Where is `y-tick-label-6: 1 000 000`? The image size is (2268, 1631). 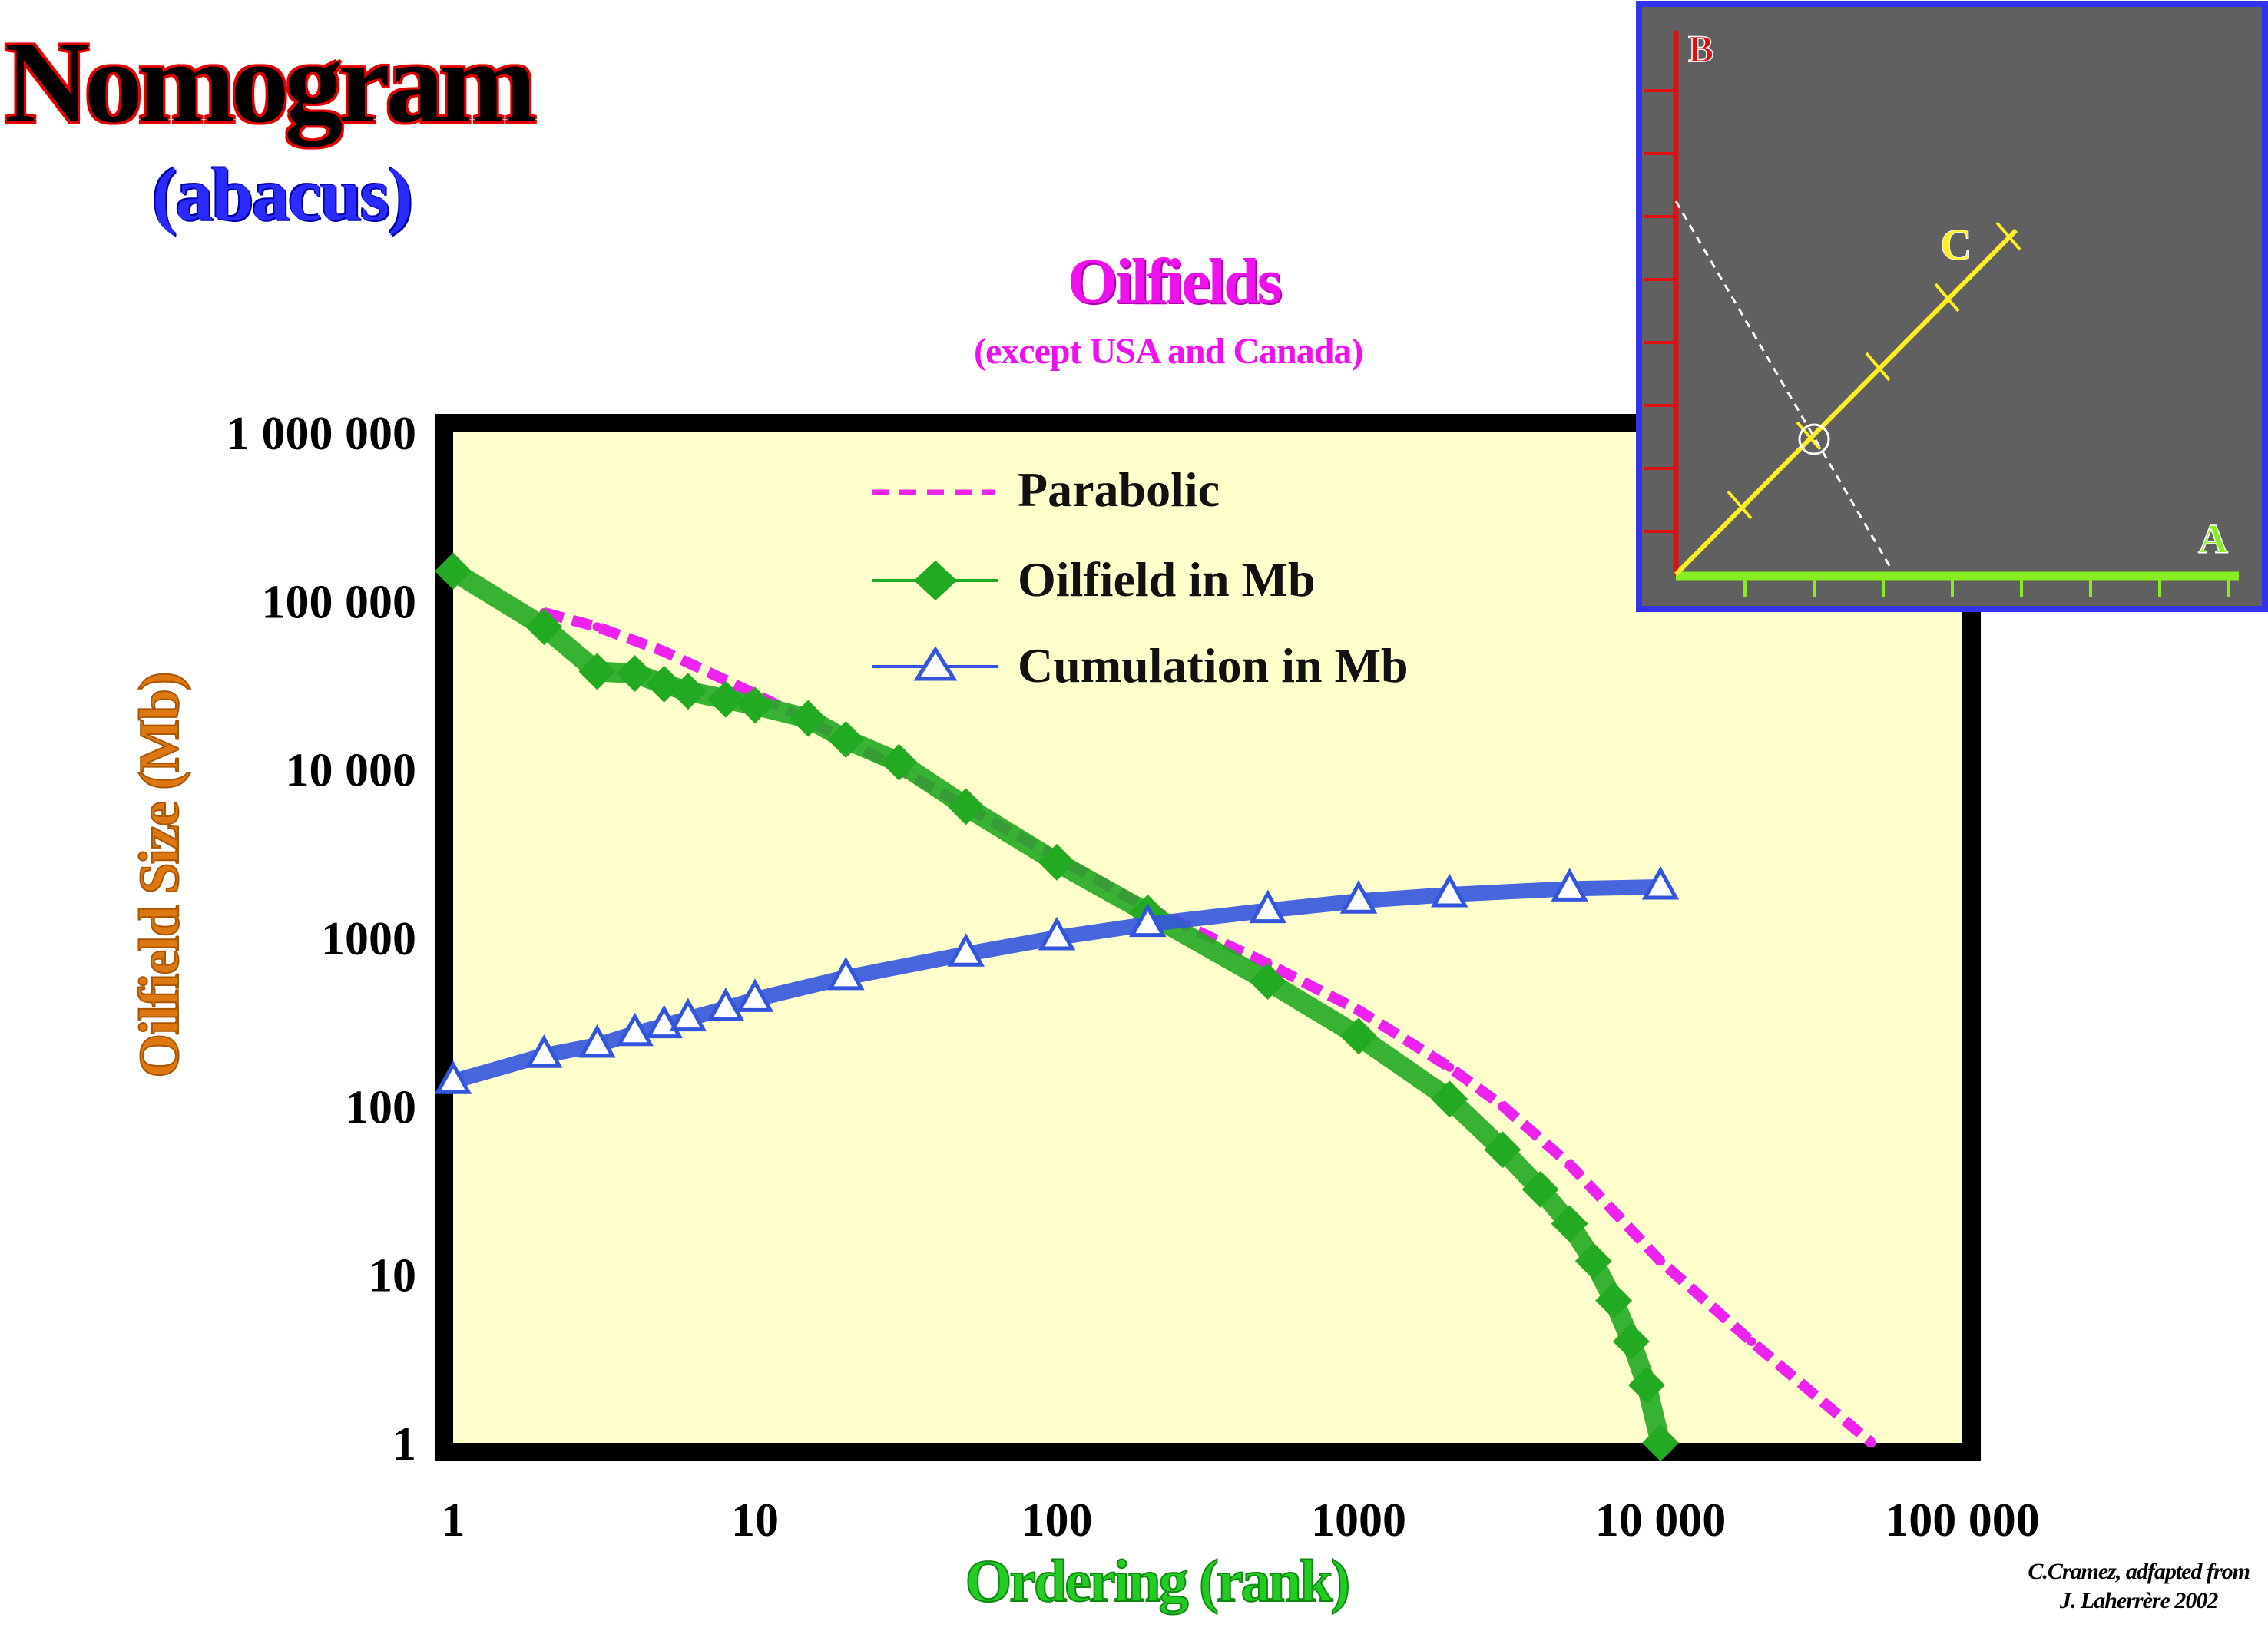 y-tick-label-6: 1 000 000 is located at coordinates (321, 434).